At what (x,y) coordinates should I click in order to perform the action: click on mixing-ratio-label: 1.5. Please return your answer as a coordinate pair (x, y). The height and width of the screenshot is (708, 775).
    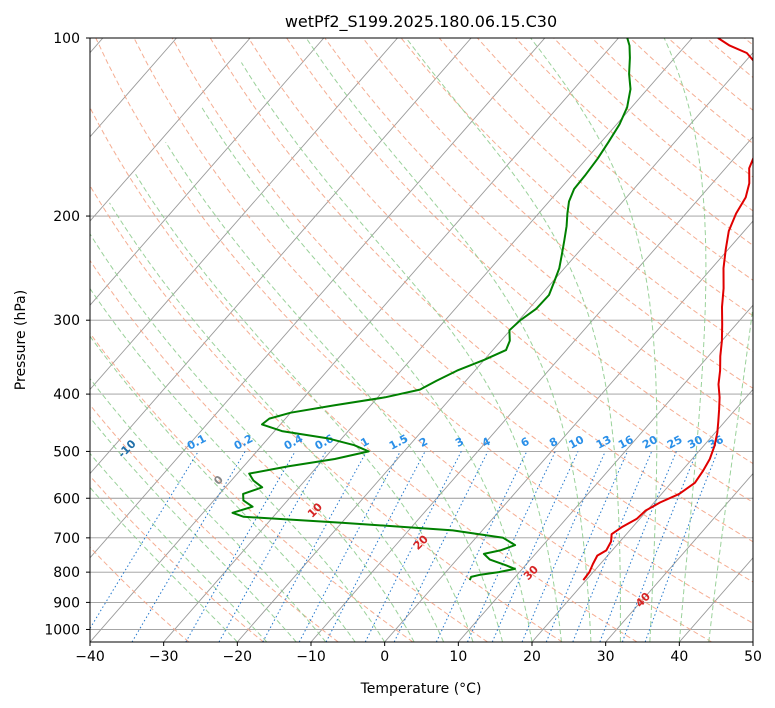
    Looking at the image, I should click on (398, 442).